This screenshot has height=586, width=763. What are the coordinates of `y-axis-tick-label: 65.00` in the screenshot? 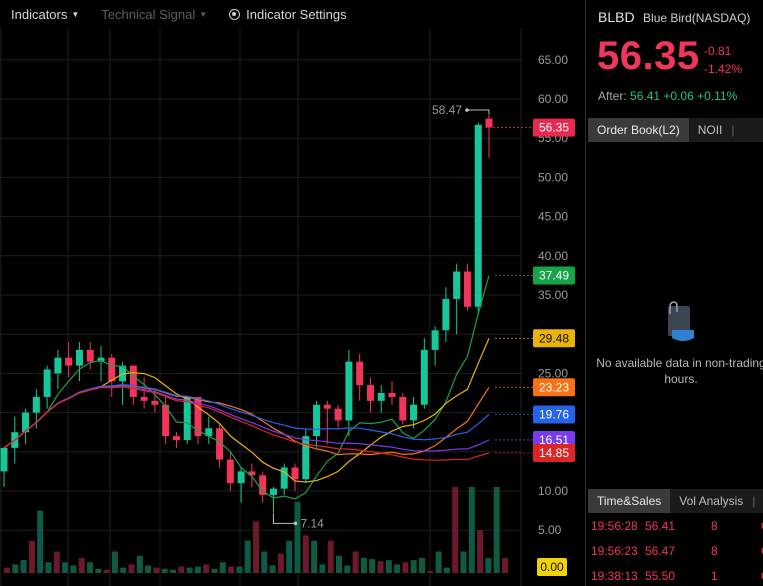 It's located at (553, 60).